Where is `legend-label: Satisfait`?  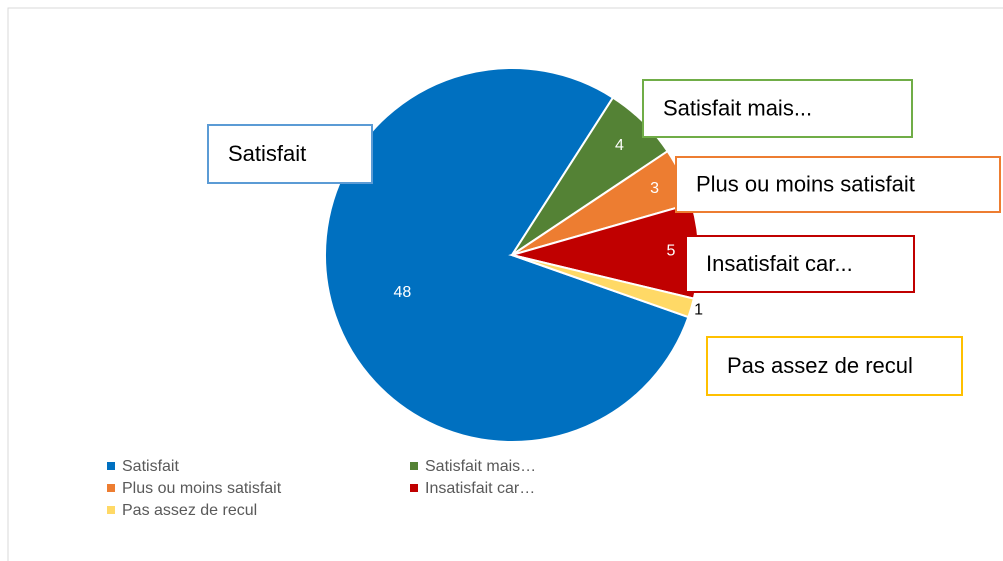
legend-label: Satisfait is located at coordinates (150, 466).